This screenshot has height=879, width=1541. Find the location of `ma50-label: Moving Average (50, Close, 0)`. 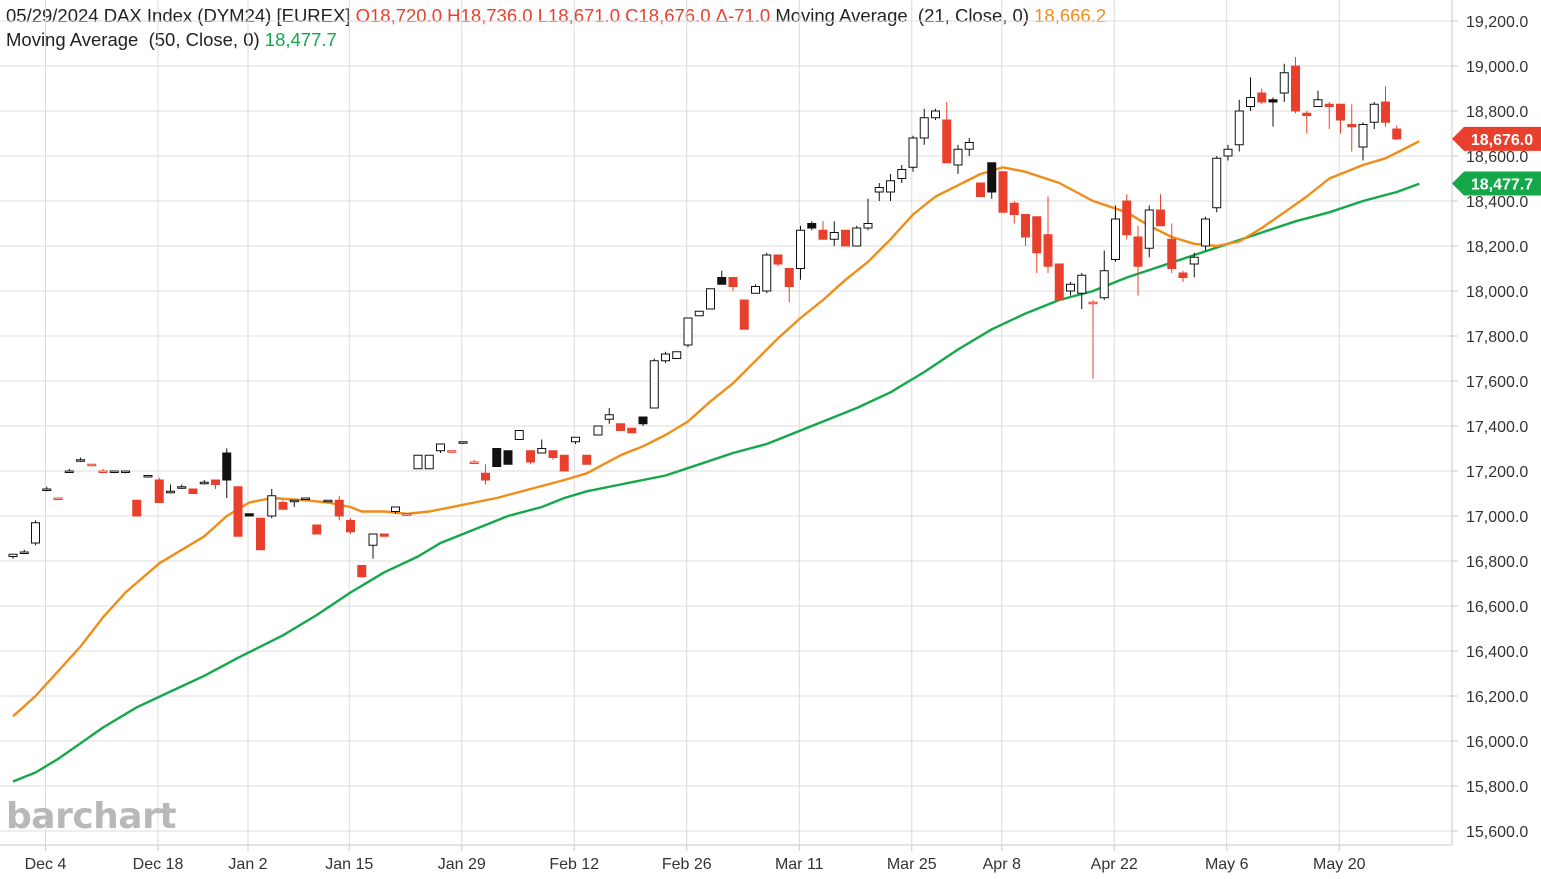

ma50-label: Moving Average (50, Close, 0) is located at coordinates (133, 39).